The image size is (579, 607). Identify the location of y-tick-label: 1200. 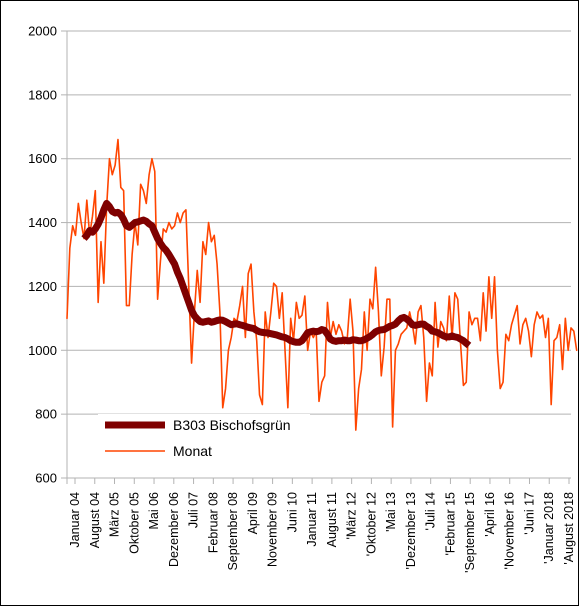
(42, 286).